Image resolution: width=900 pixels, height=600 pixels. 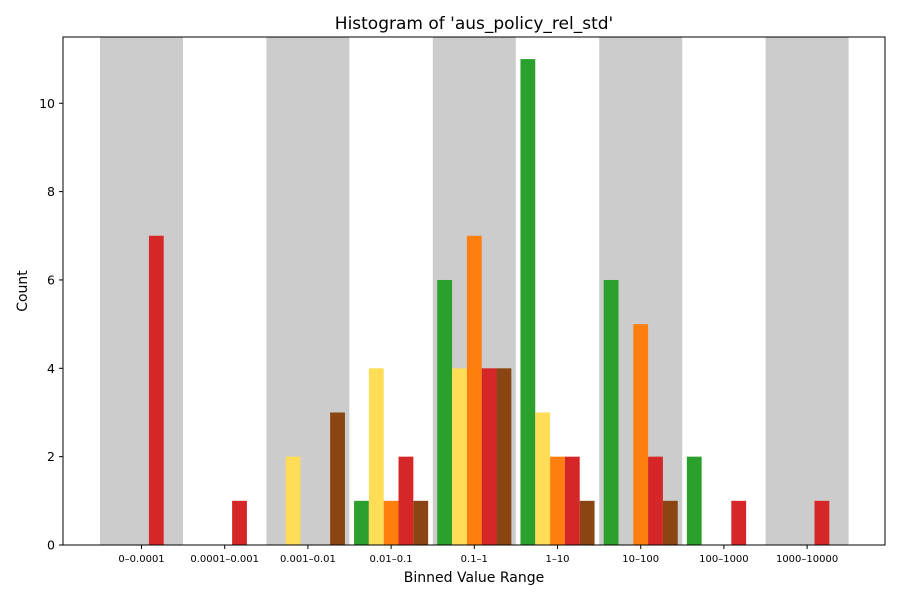 What do you see at coordinates (391, 559) in the screenshot?
I see `x-tick-label: 0.01–0.1` at bounding box center [391, 559].